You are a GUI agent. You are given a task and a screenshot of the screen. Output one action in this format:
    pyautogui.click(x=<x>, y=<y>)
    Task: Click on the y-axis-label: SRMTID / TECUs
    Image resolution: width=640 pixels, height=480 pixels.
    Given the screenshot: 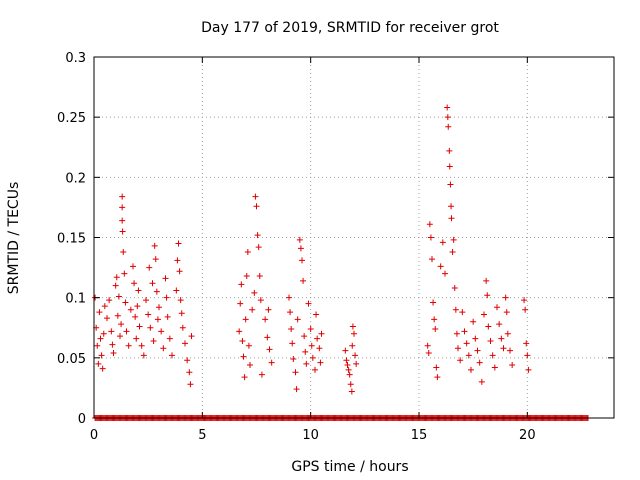 What is the action you would take?
    pyautogui.click(x=14, y=238)
    